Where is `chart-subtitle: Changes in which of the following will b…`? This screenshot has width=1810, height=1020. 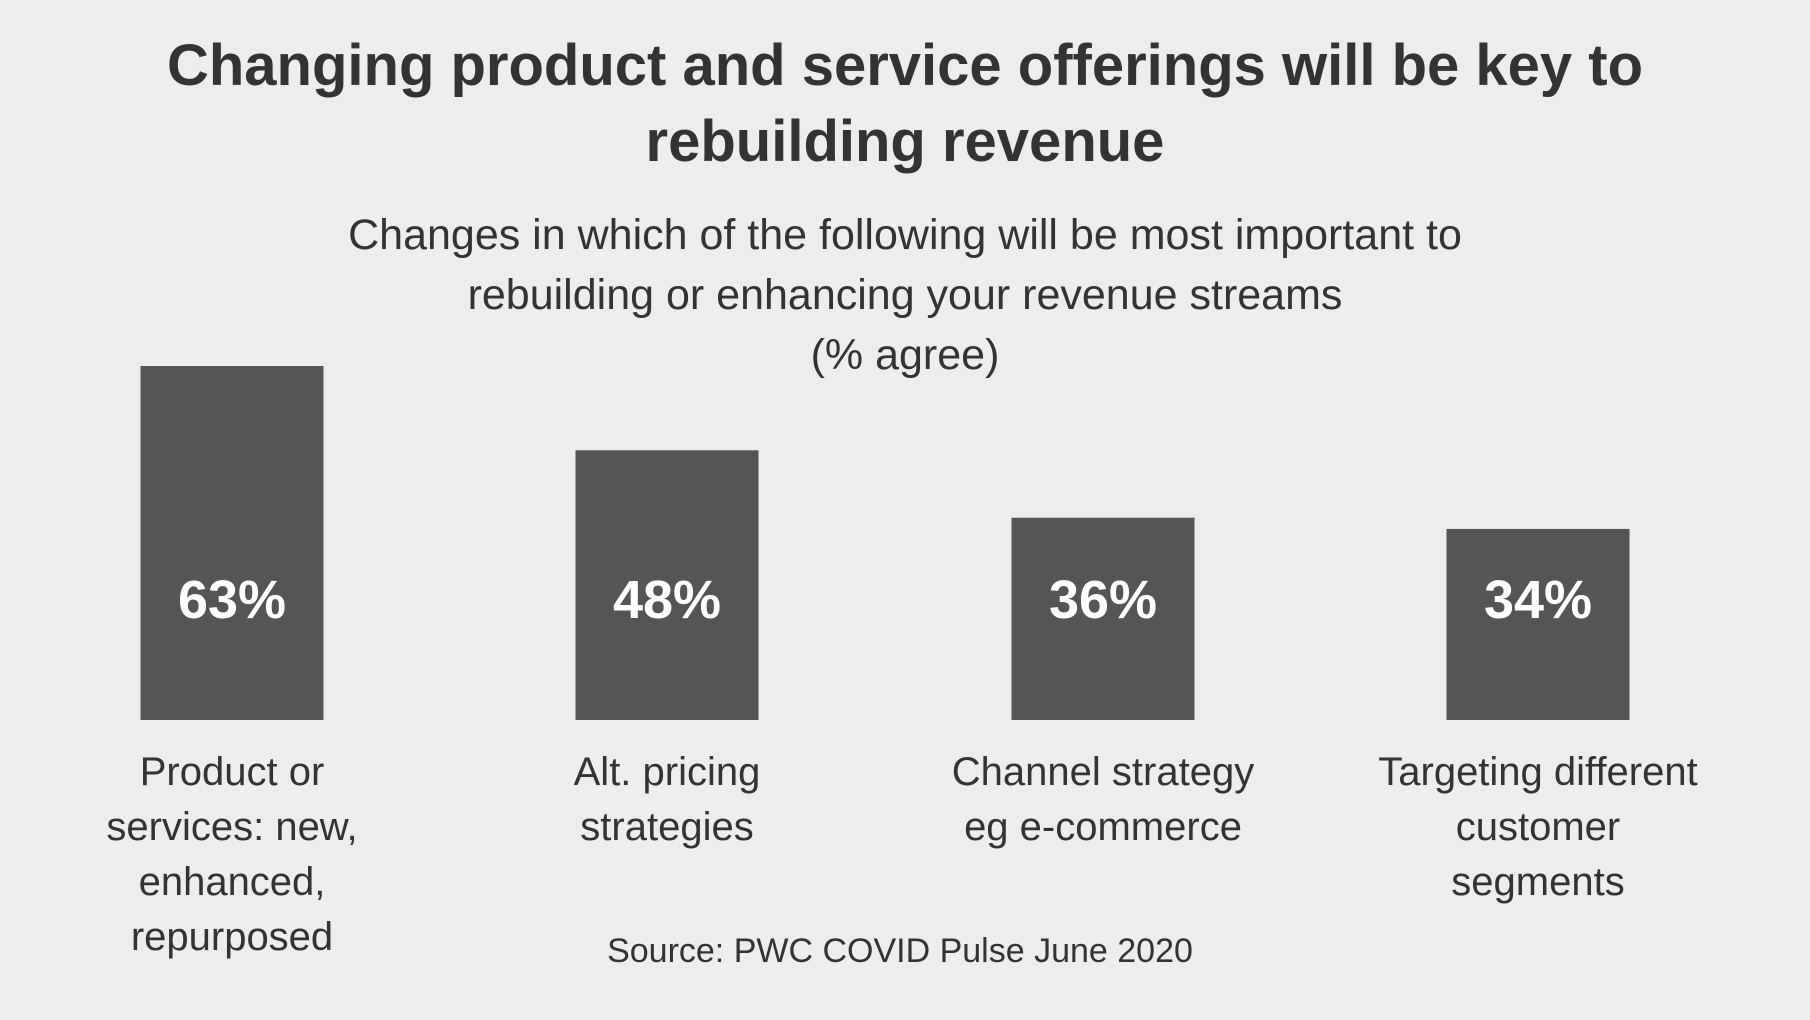 chart-subtitle: Changes in which of the following will b… is located at coordinates (905, 295).